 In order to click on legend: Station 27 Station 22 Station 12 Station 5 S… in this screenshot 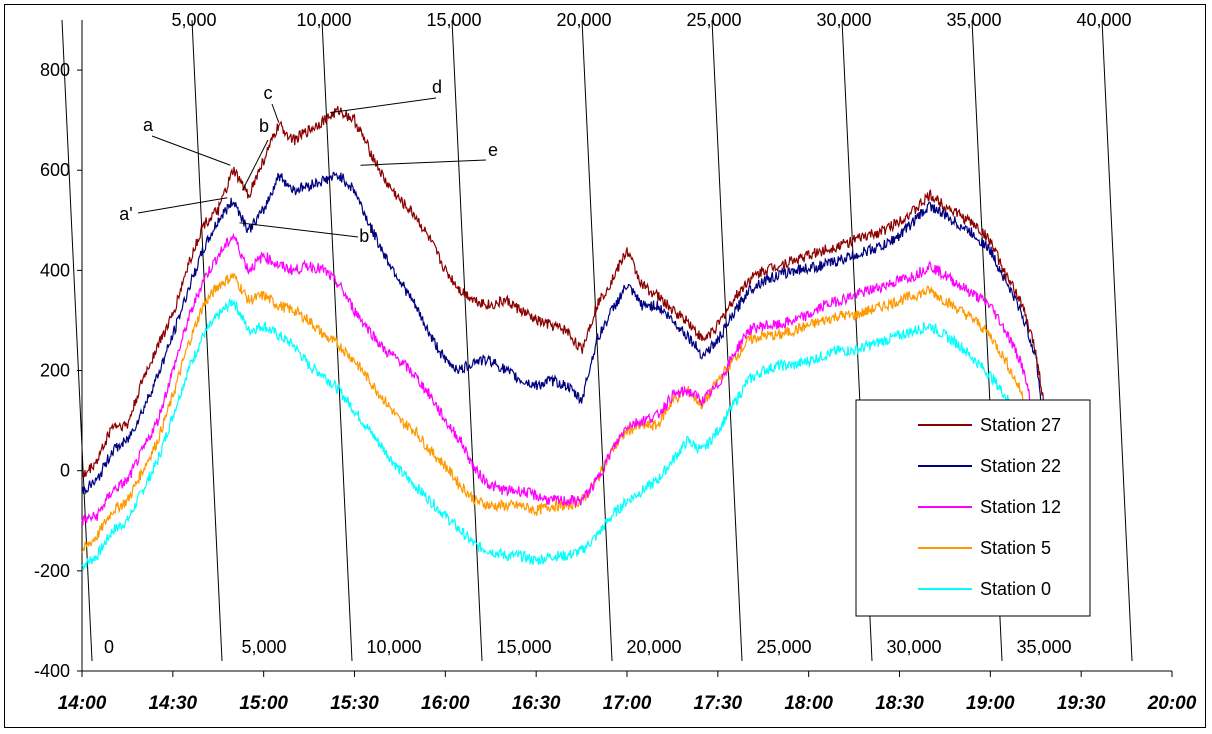, I will do `click(973, 508)`.